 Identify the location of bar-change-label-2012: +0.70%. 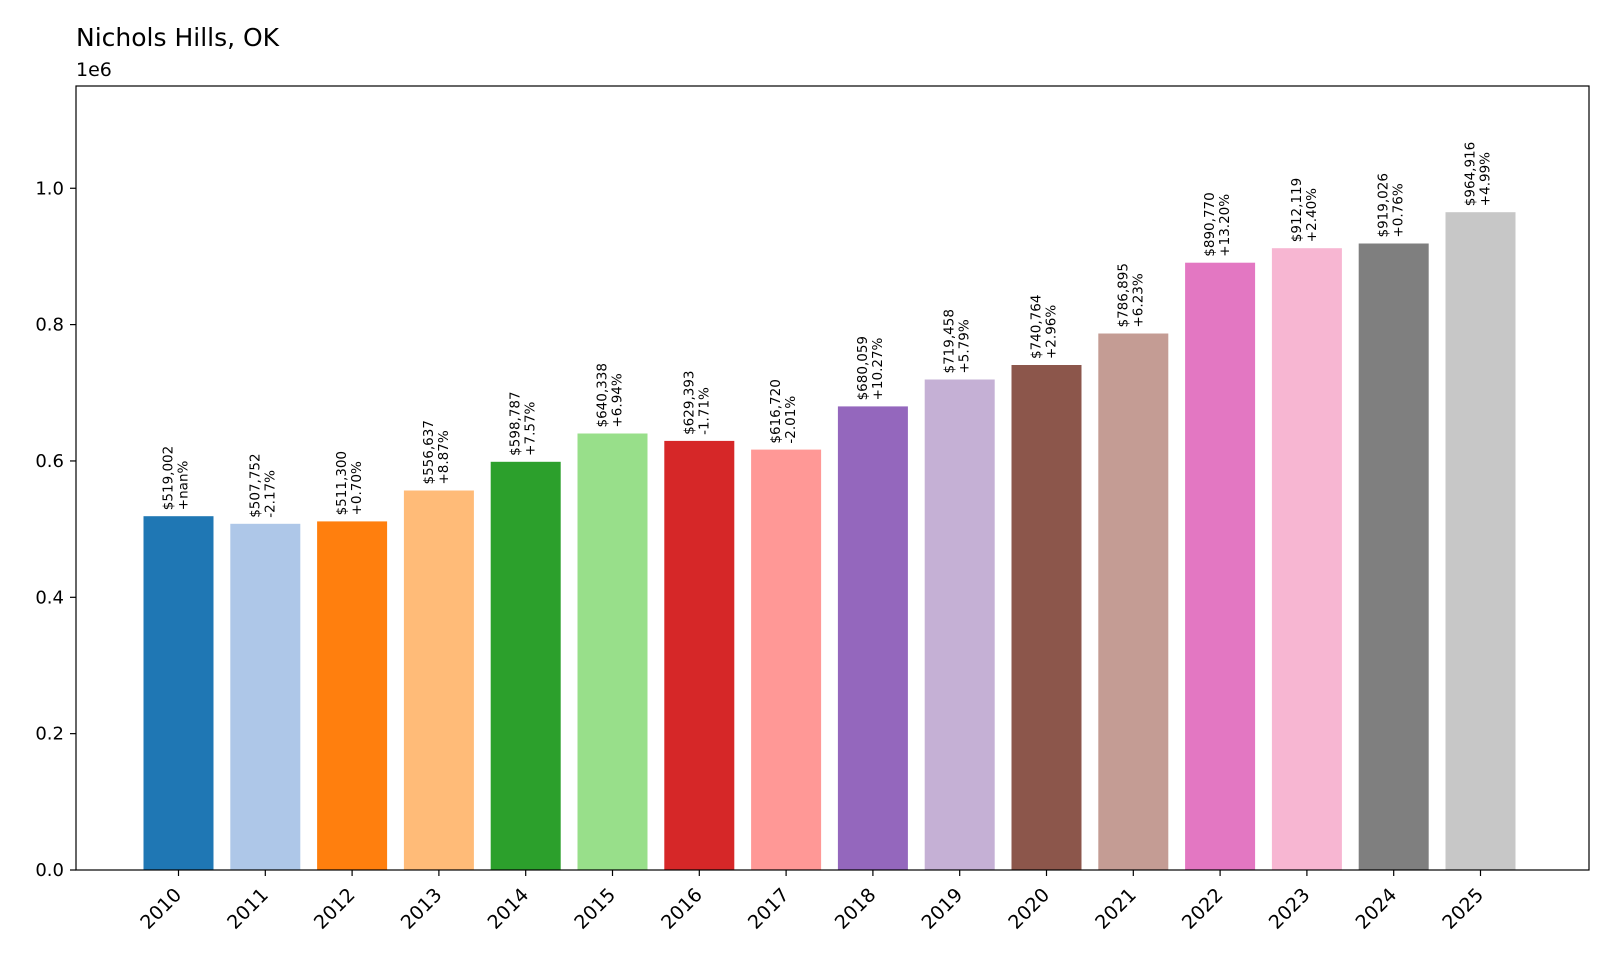
(357, 488).